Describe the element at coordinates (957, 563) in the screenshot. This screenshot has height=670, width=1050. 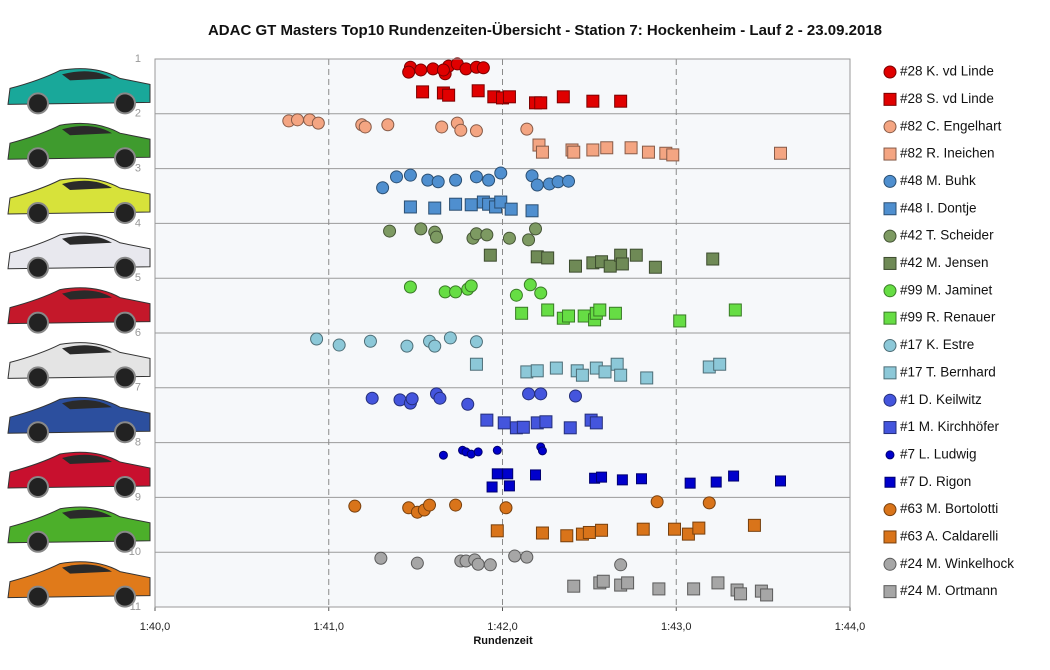
I see `legend-label: #24 M. Winkelhock` at that location.